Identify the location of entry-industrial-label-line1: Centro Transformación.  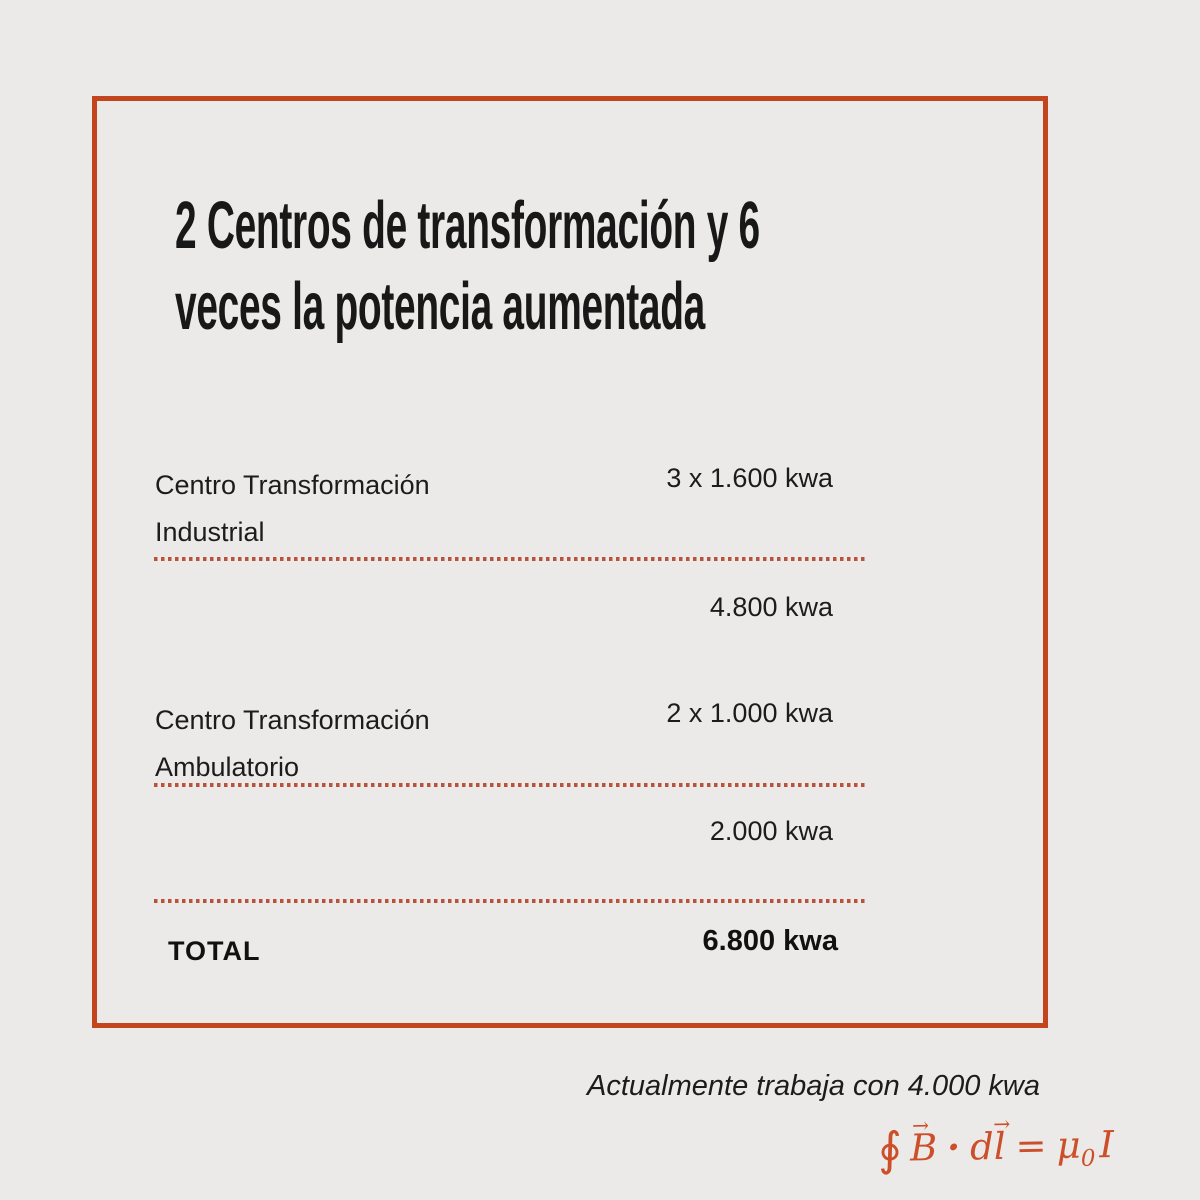
(292, 485).